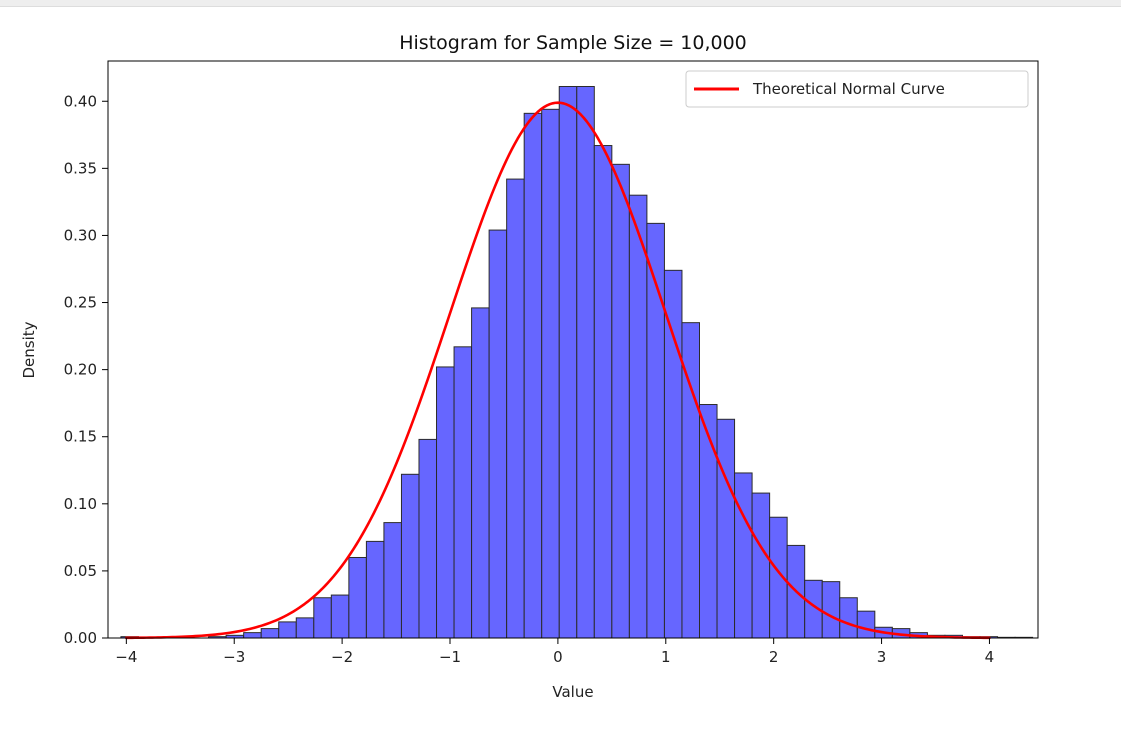 Image resolution: width=1121 pixels, height=730 pixels. I want to click on x-tick-label: 2, so click(774, 657).